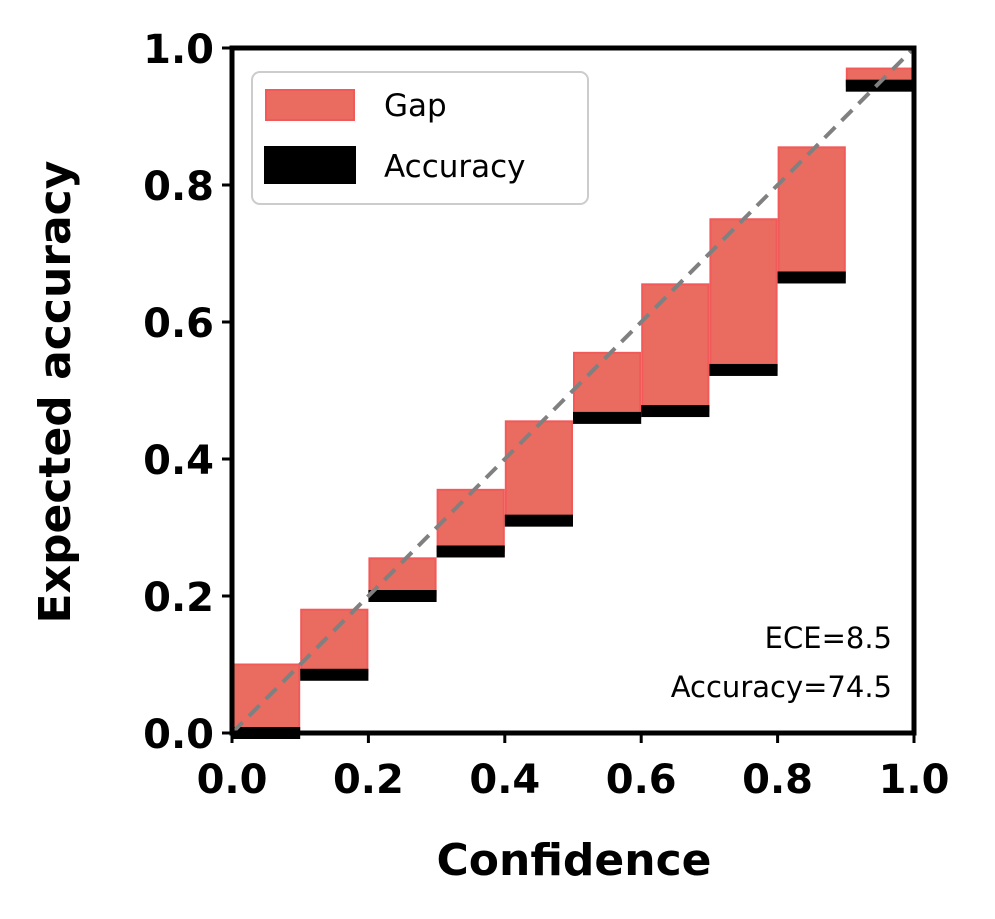 The width and height of the screenshot is (995, 919). Describe the element at coordinates (828, 638) in the screenshot. I see `annotation-ece: ECE=8.5` at that location.